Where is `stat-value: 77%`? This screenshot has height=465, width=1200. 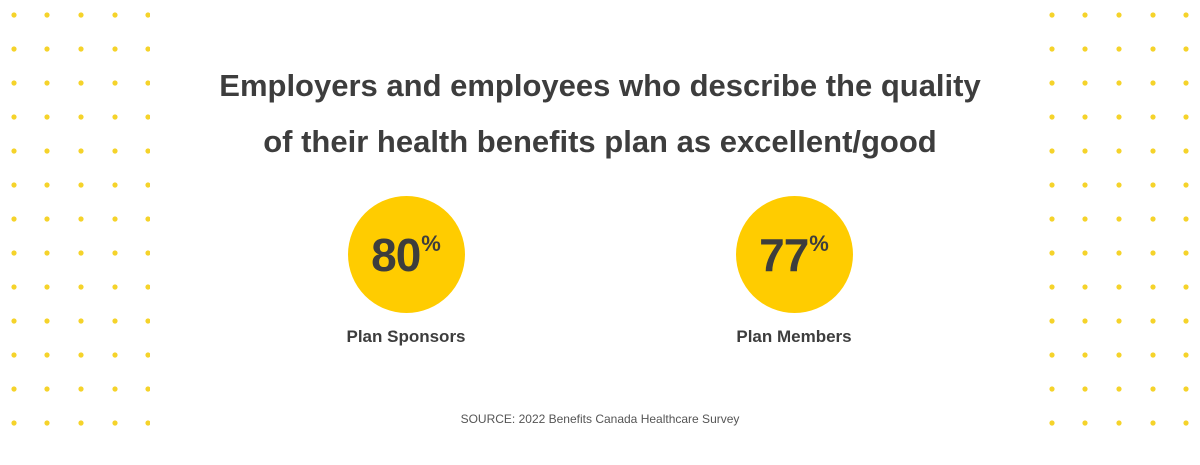
stat-value: 77% is located at coordinates (794, 255).